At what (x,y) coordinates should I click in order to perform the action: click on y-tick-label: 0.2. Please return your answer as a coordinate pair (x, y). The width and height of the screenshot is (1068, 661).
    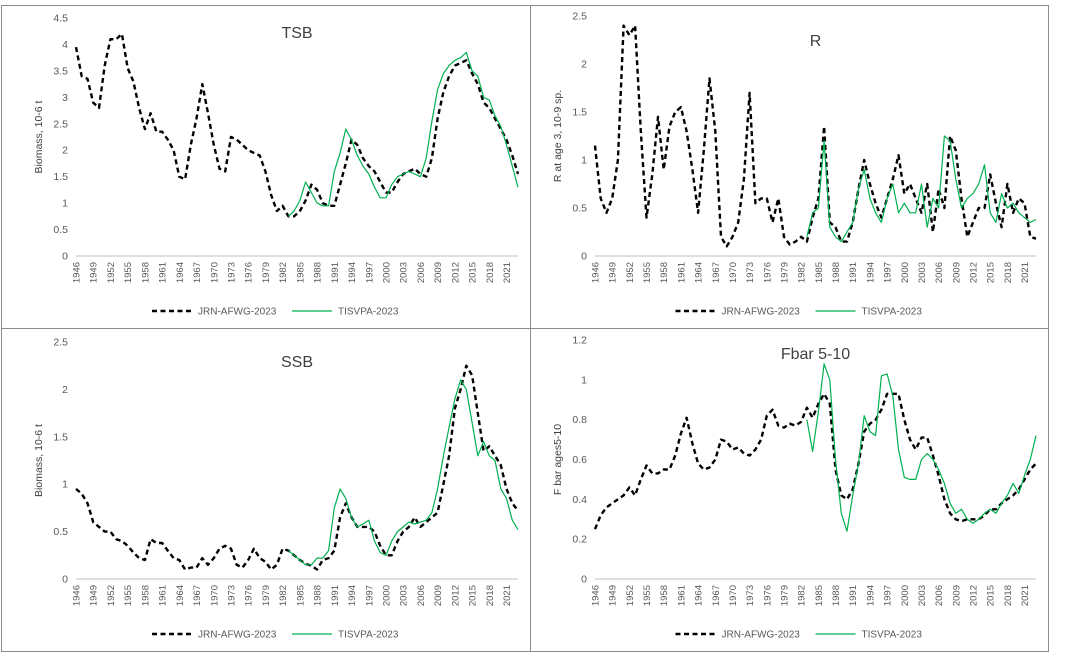
    Looking at the image, I should click on (579, 540).